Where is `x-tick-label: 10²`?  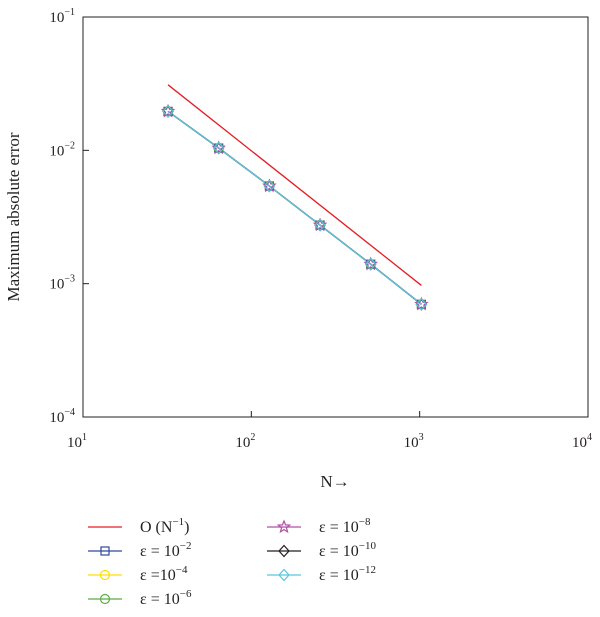 x-tick-label: 10² is located at coordinates (245, 441).